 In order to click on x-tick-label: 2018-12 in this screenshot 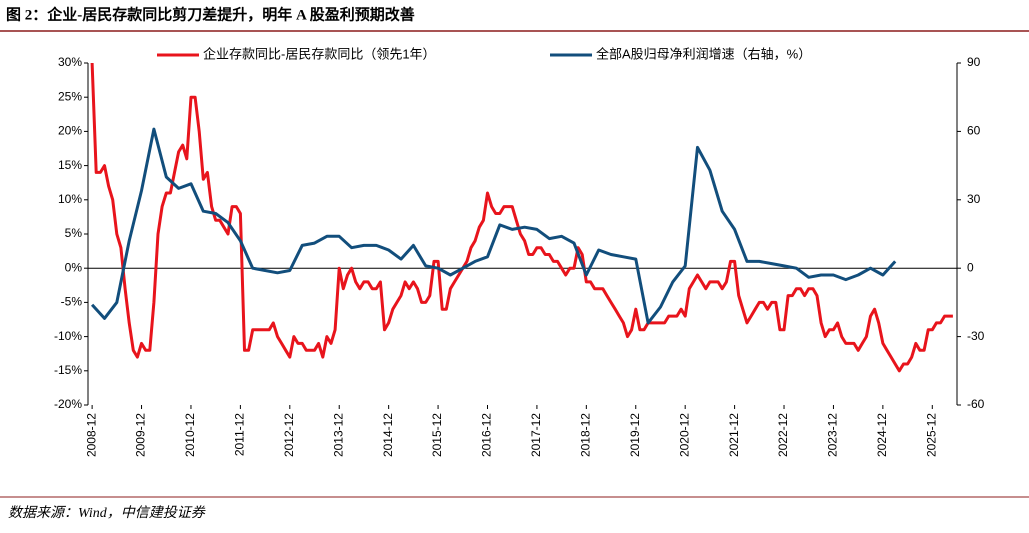, I will do `click(586, 435)`.